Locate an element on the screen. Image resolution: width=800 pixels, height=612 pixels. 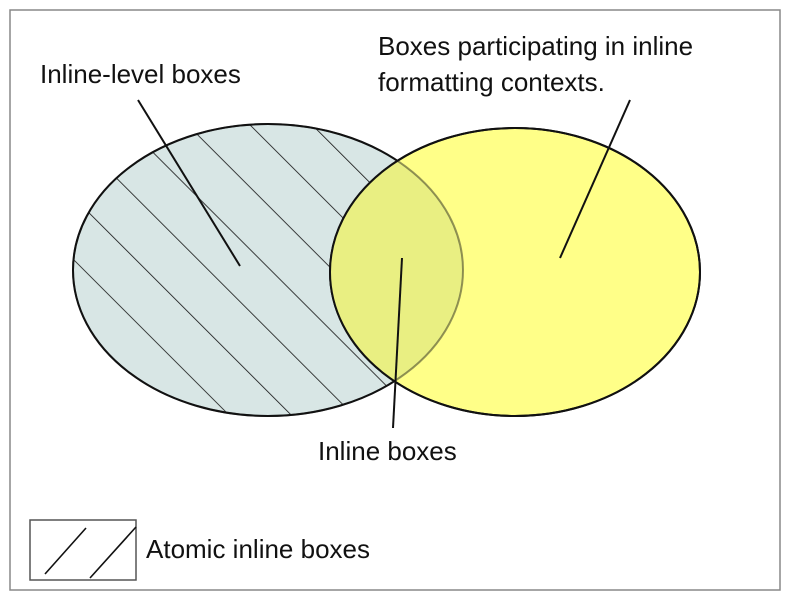
inline-boxes-overlap is located at coordinates (396, 272).